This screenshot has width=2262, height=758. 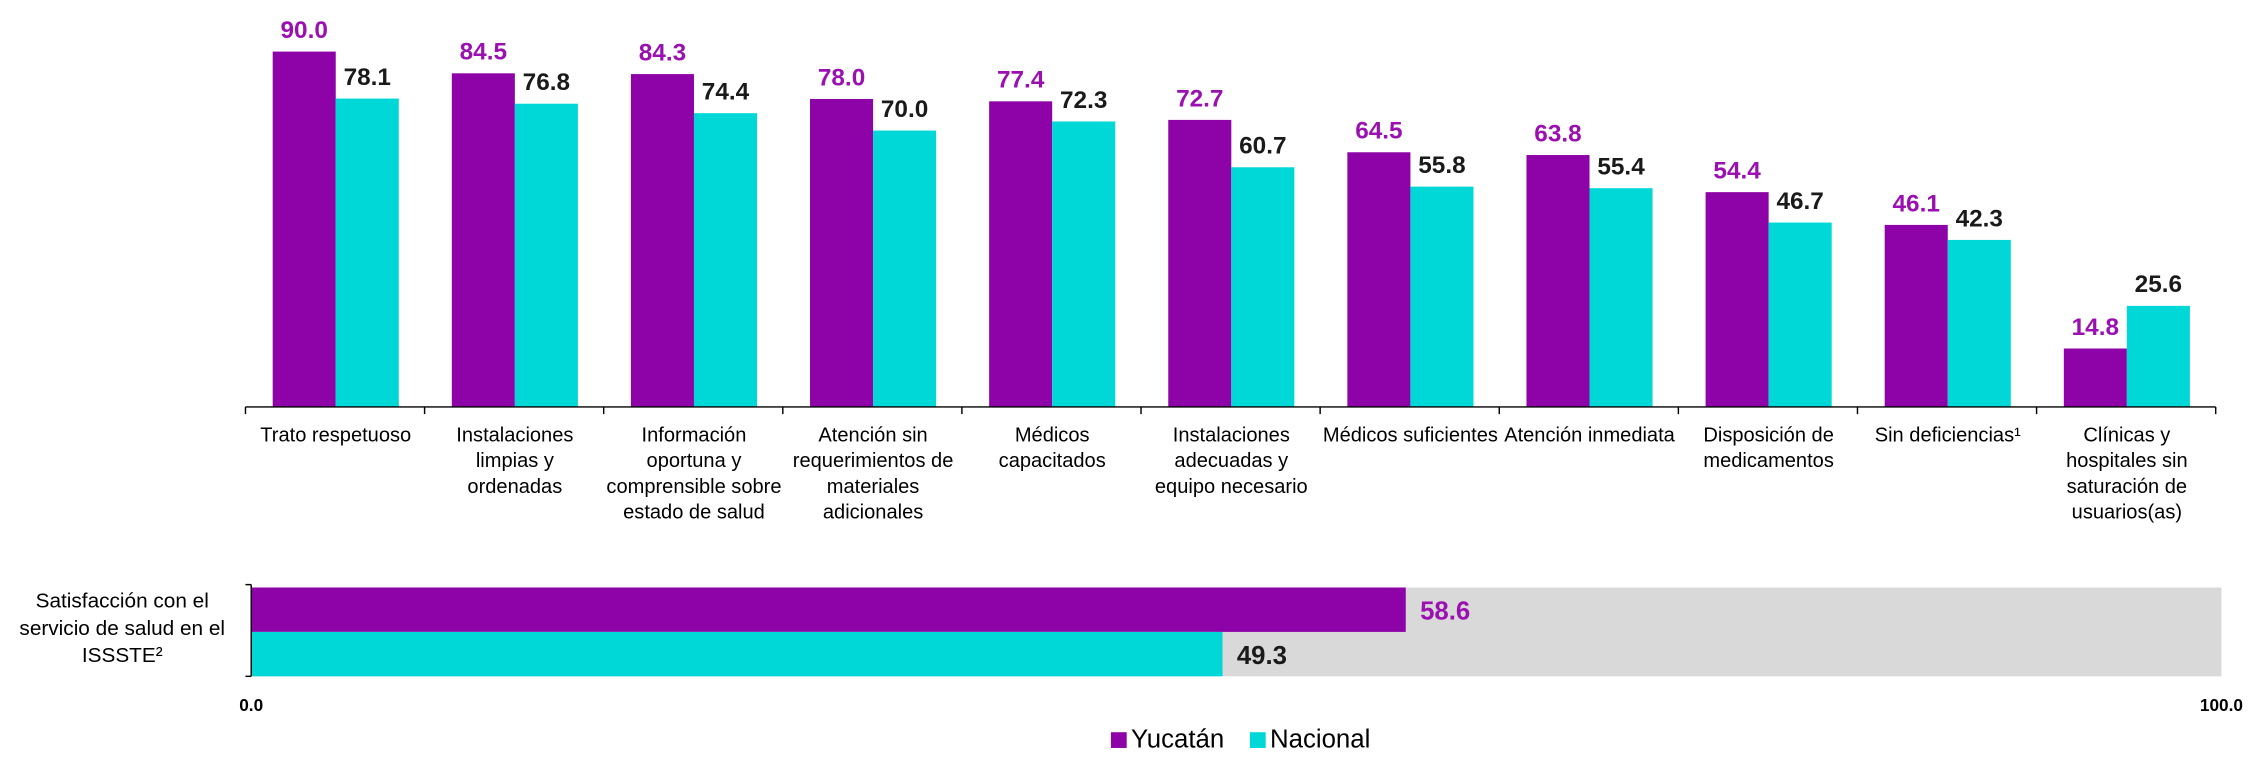 I want to click on value-label: 72.7, so click(x=1199, y=98).